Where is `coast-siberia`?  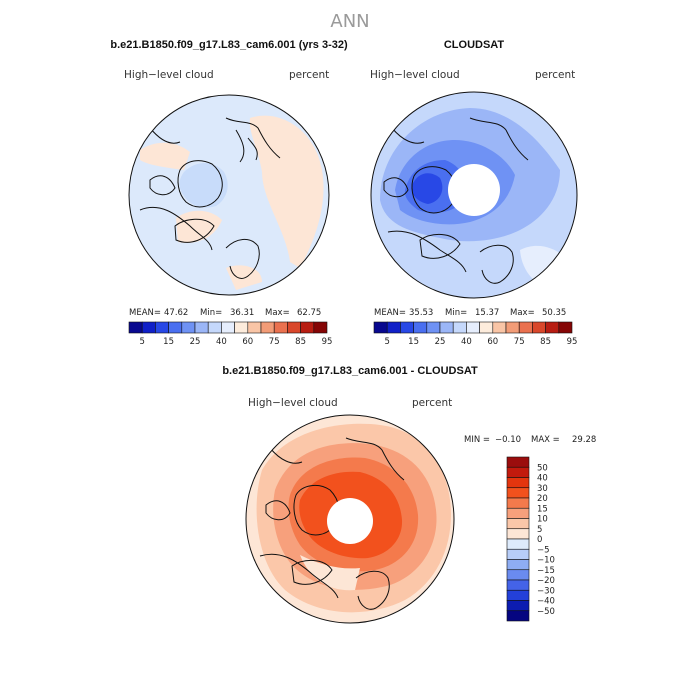
coast-siberia is located at coordinates (499, 139).